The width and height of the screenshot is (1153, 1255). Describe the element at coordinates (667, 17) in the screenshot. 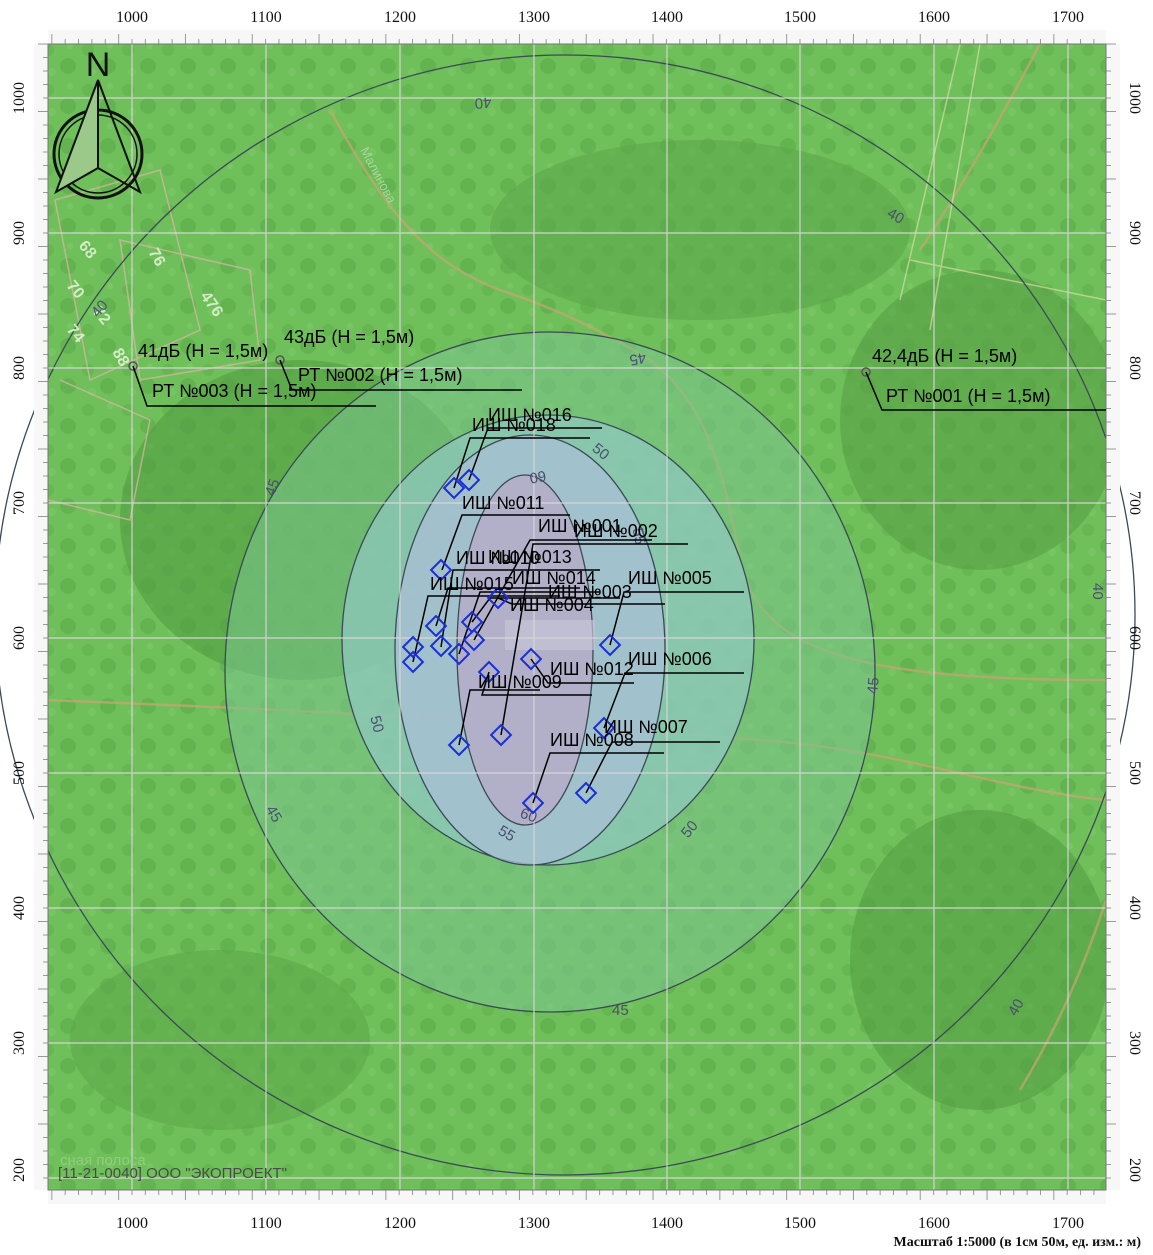

I see `x-tick: 1400` at that location.